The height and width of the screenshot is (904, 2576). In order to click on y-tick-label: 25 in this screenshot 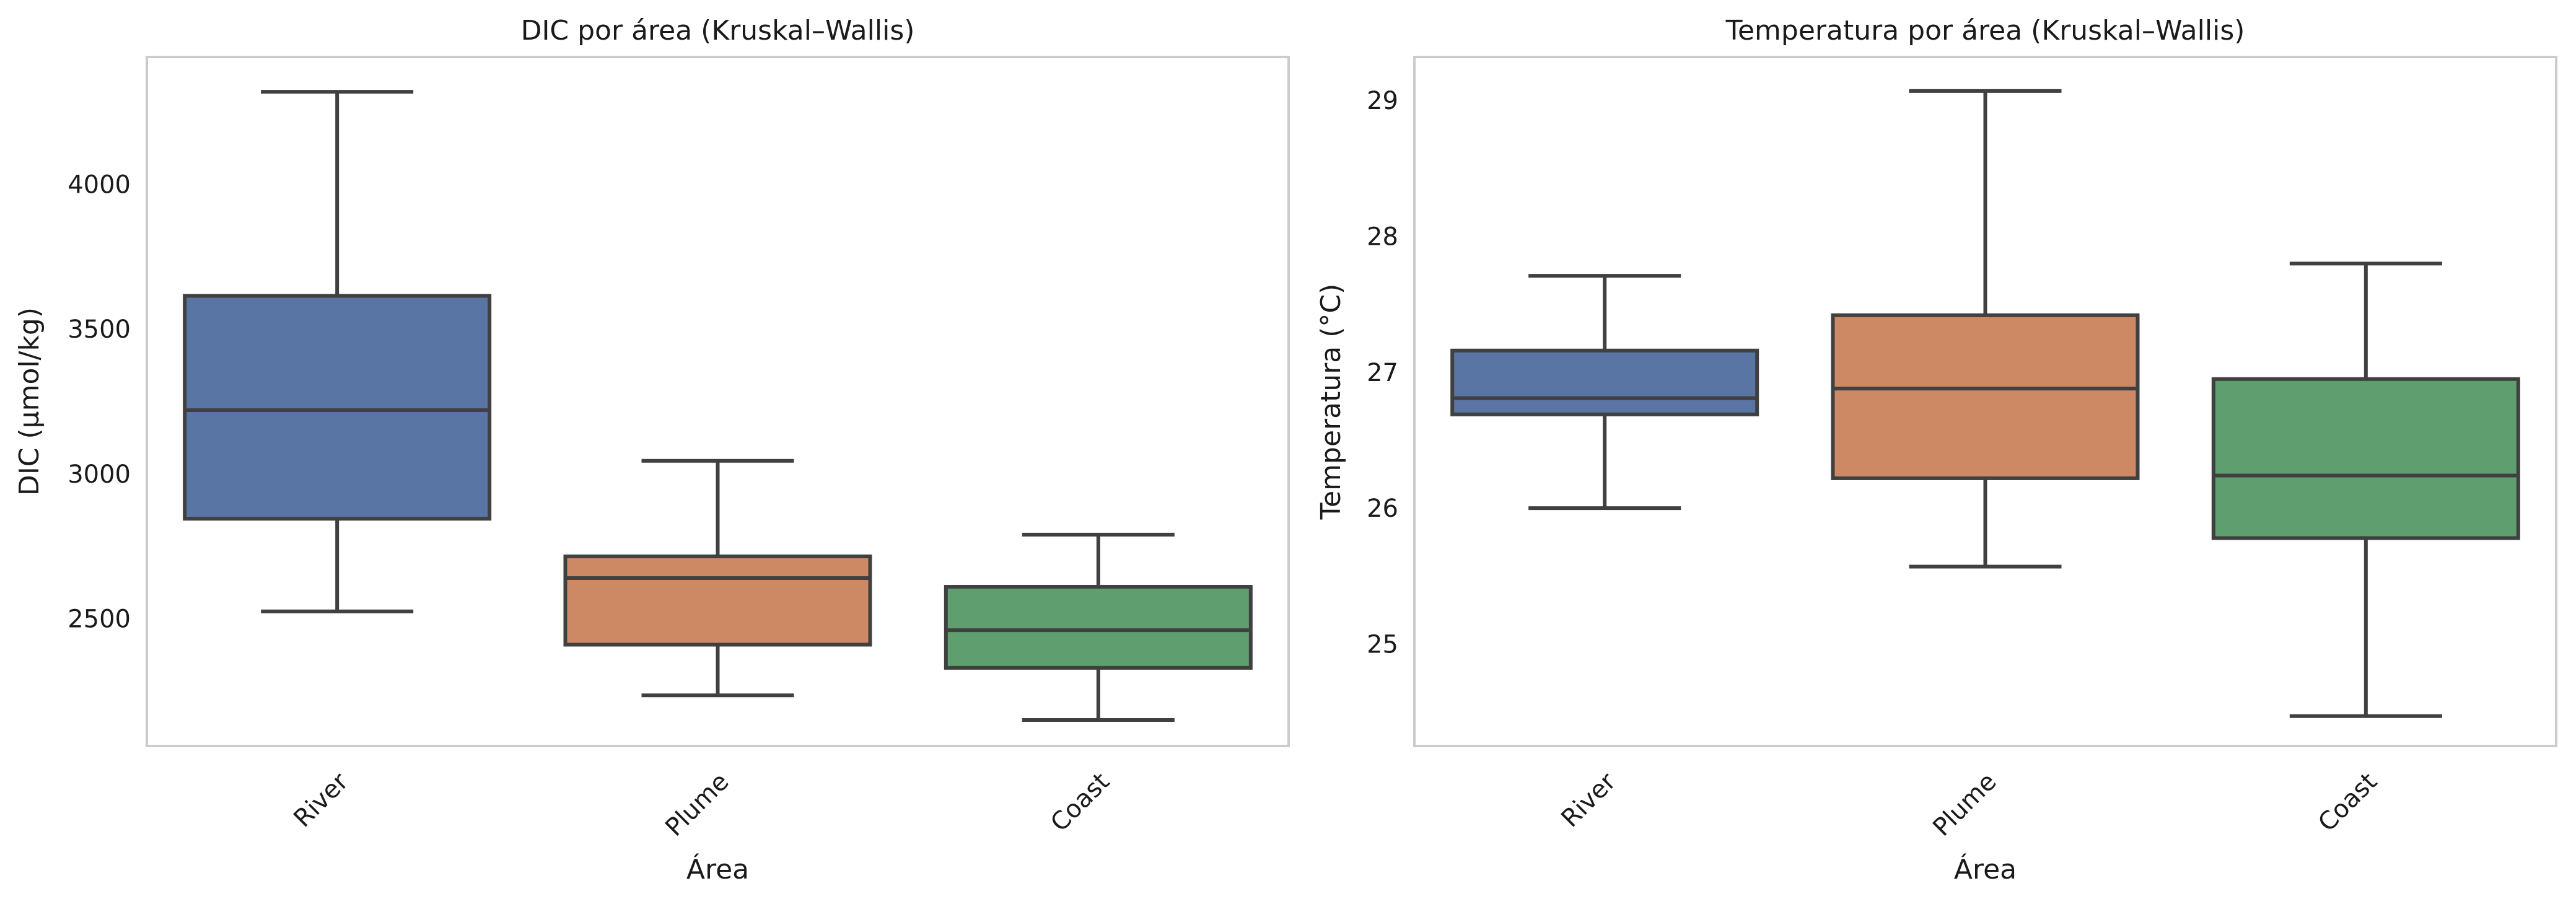, I will do `click(1382, 645)`.